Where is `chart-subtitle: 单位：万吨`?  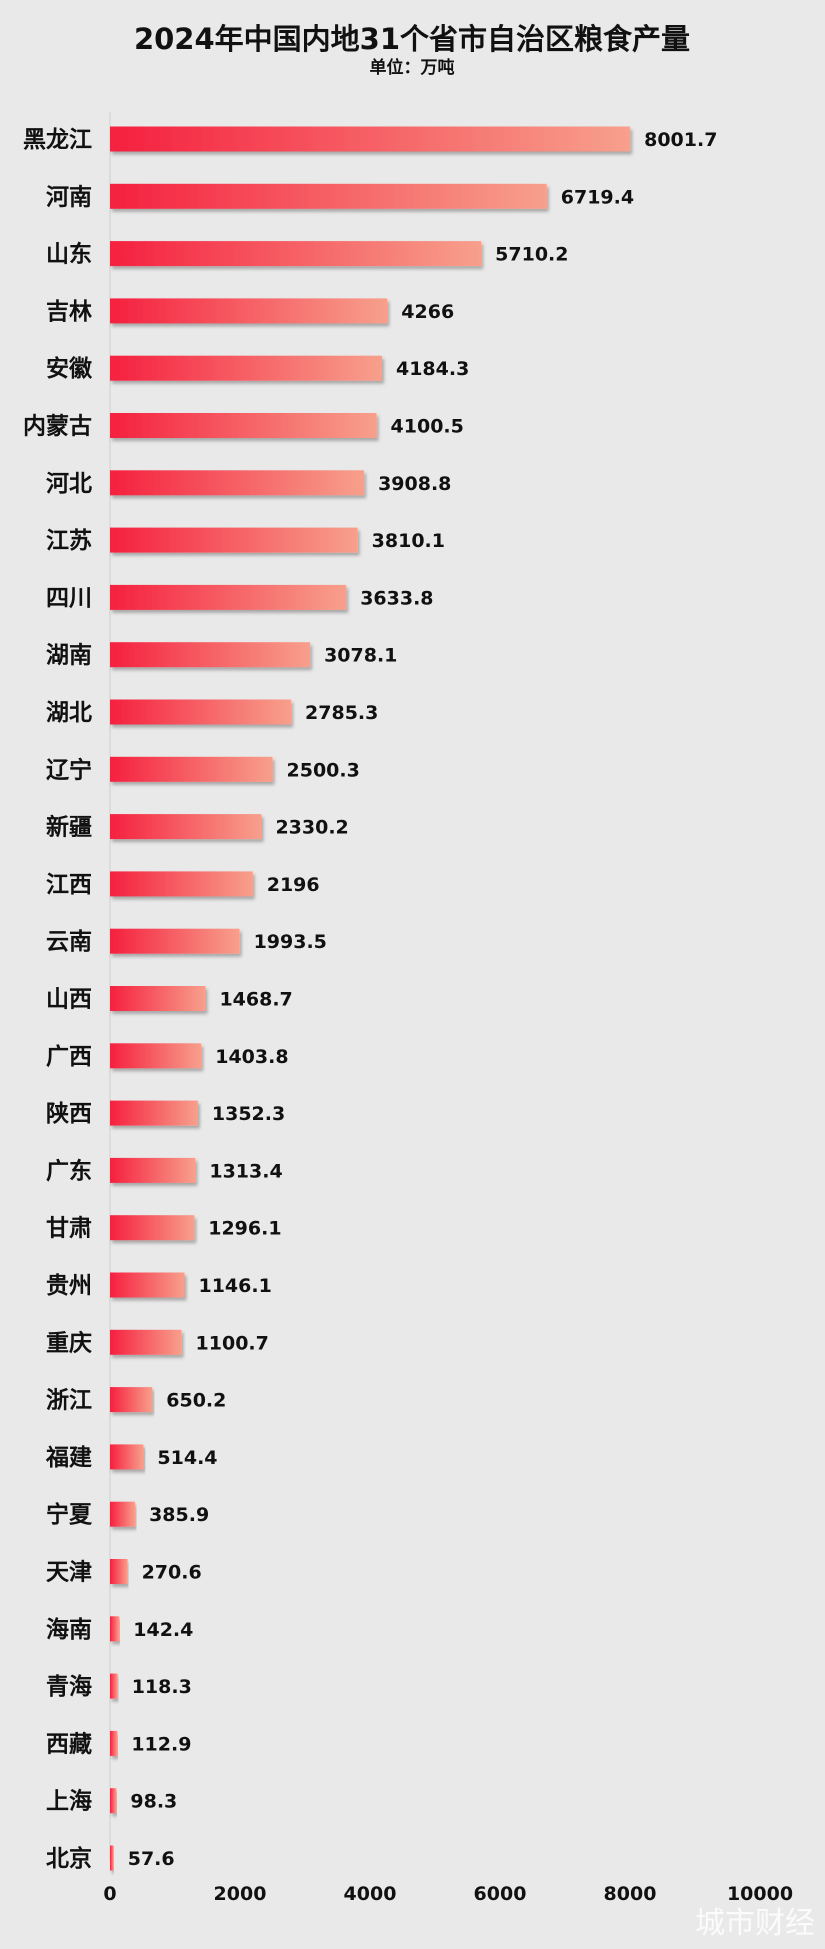
chart-subtitle: 单位：万吨 is located at coordinates (412, 67).